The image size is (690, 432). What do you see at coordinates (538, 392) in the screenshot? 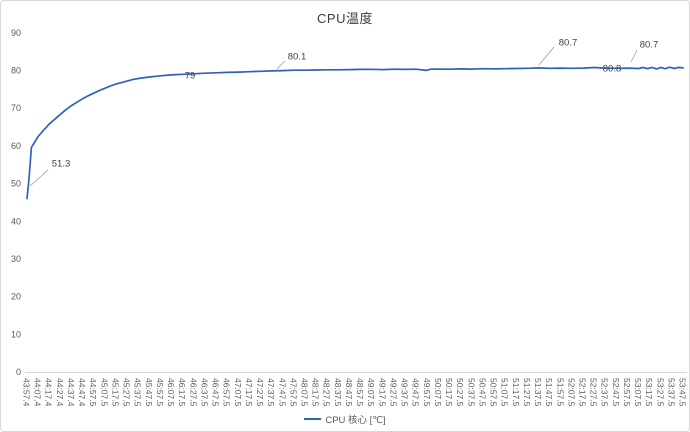
I see `x-axis-label: 51:37.5` at bounding box center [538, 392].